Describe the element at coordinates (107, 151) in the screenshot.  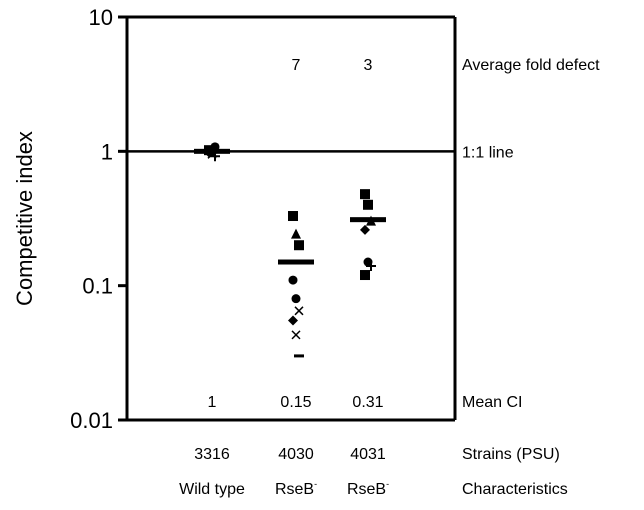
I see `y-tick-label: 1` at that location.